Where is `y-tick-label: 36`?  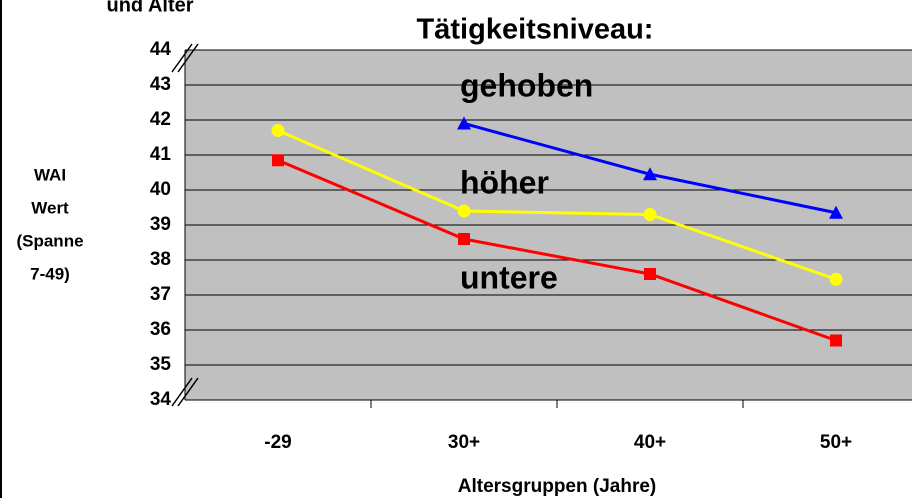
y-tick-label: 36 is located at coordinates (160, 329).